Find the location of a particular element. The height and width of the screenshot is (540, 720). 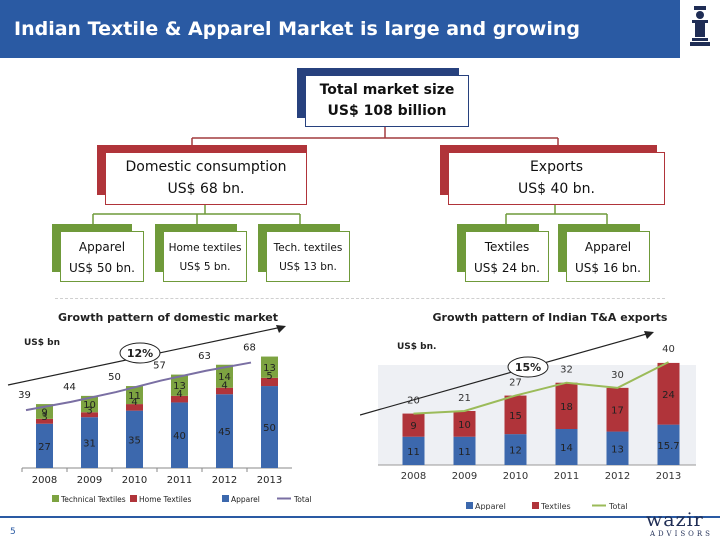

plot-background is located at coordinates (537, 415).